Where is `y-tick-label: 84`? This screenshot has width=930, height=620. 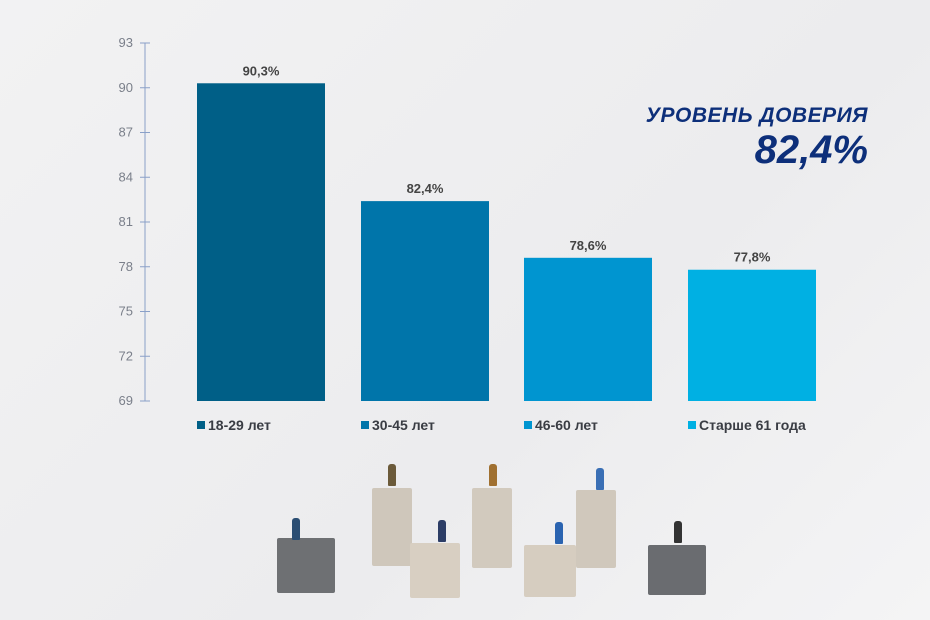 y-tick-label: 84 is located at coordinates (126, 176).